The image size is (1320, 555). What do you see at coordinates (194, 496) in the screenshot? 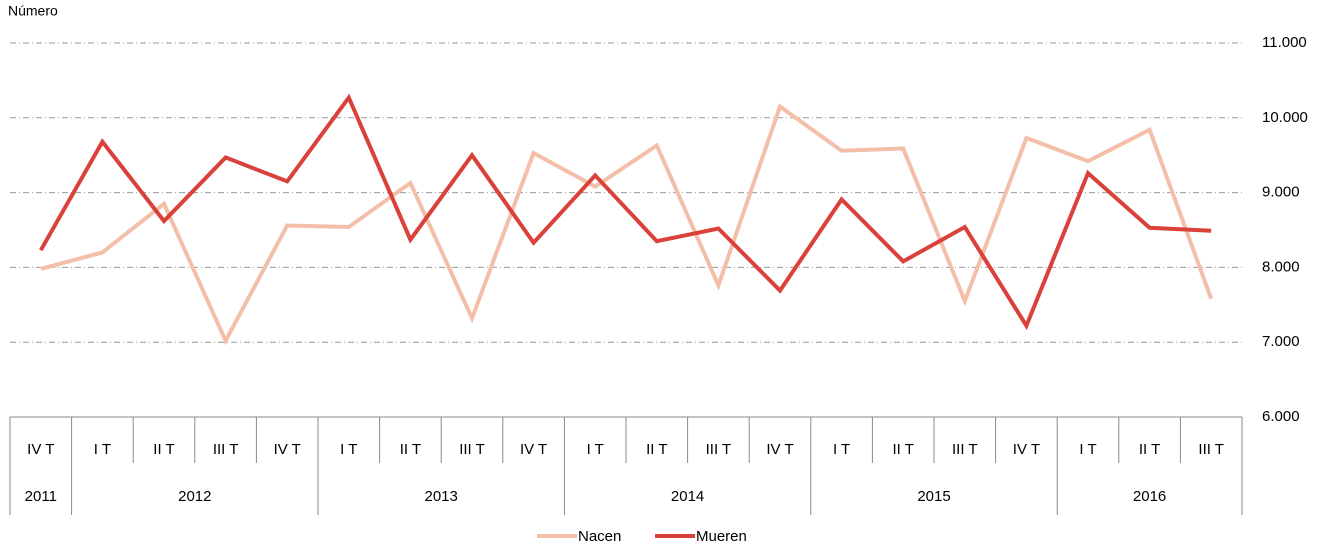
I see `year-label: 2012` at bounding box center [194, 496].